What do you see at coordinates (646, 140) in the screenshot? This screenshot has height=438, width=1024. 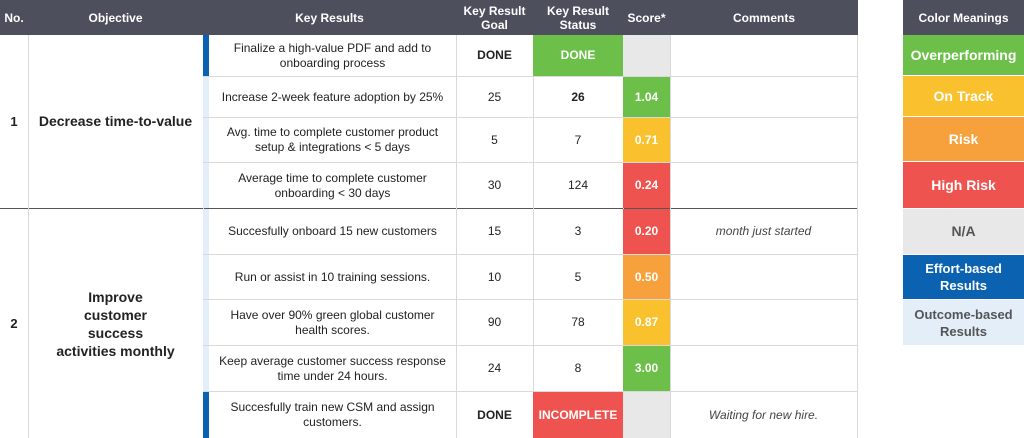 I see `kr-score: 0.71` at bounding box center [646, 140].